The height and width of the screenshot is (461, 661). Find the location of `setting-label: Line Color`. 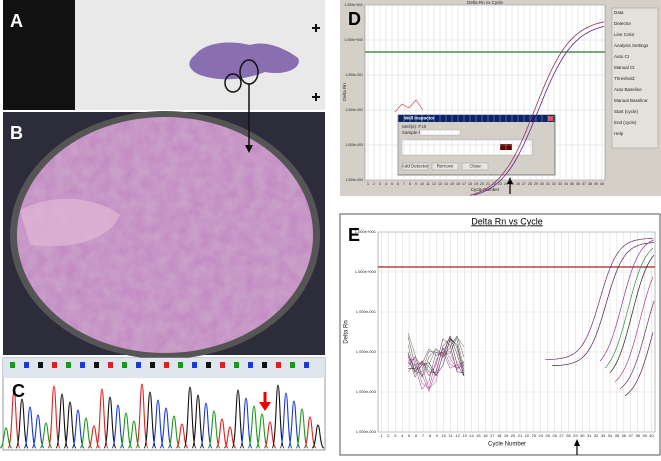

setting-label: Line Color is located at coordinates (624, 34).